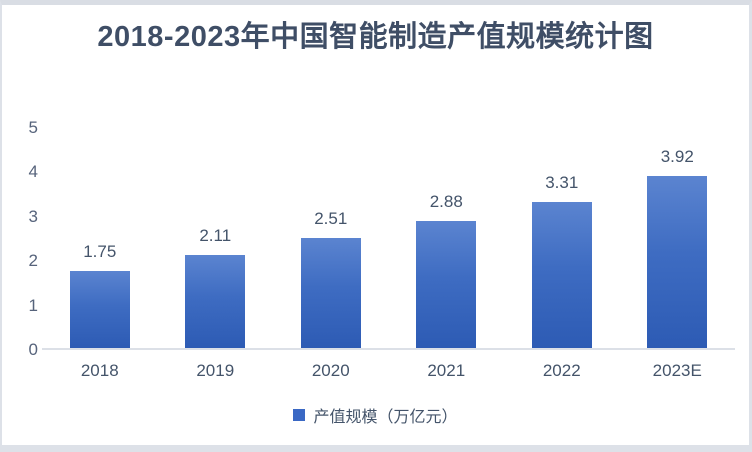  What do you see at coordinates (446, 370) in the screenshot?
I see `x-tick-label: 2021` at bounding box center [446, 370].